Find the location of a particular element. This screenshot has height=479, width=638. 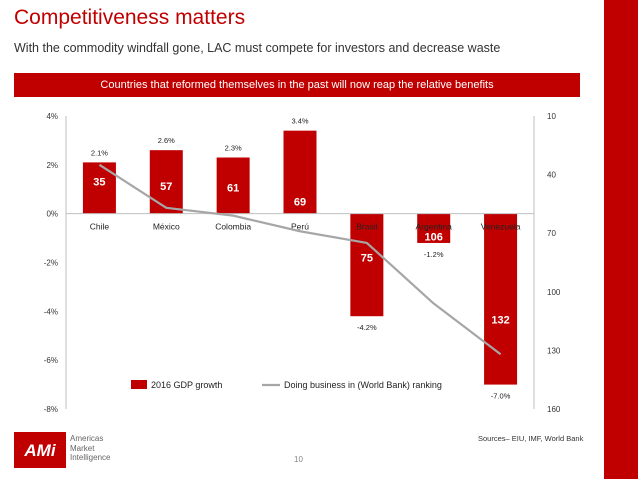

right-tick-label: 10 is located at coordinates (551, 116).